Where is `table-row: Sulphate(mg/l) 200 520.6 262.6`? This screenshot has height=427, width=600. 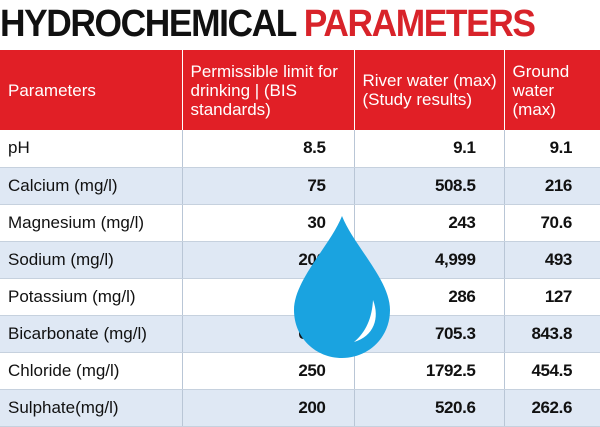
table-row: Sulphate(mg/l) 200 520.6 262.6 is located at coordinates (300, 408).